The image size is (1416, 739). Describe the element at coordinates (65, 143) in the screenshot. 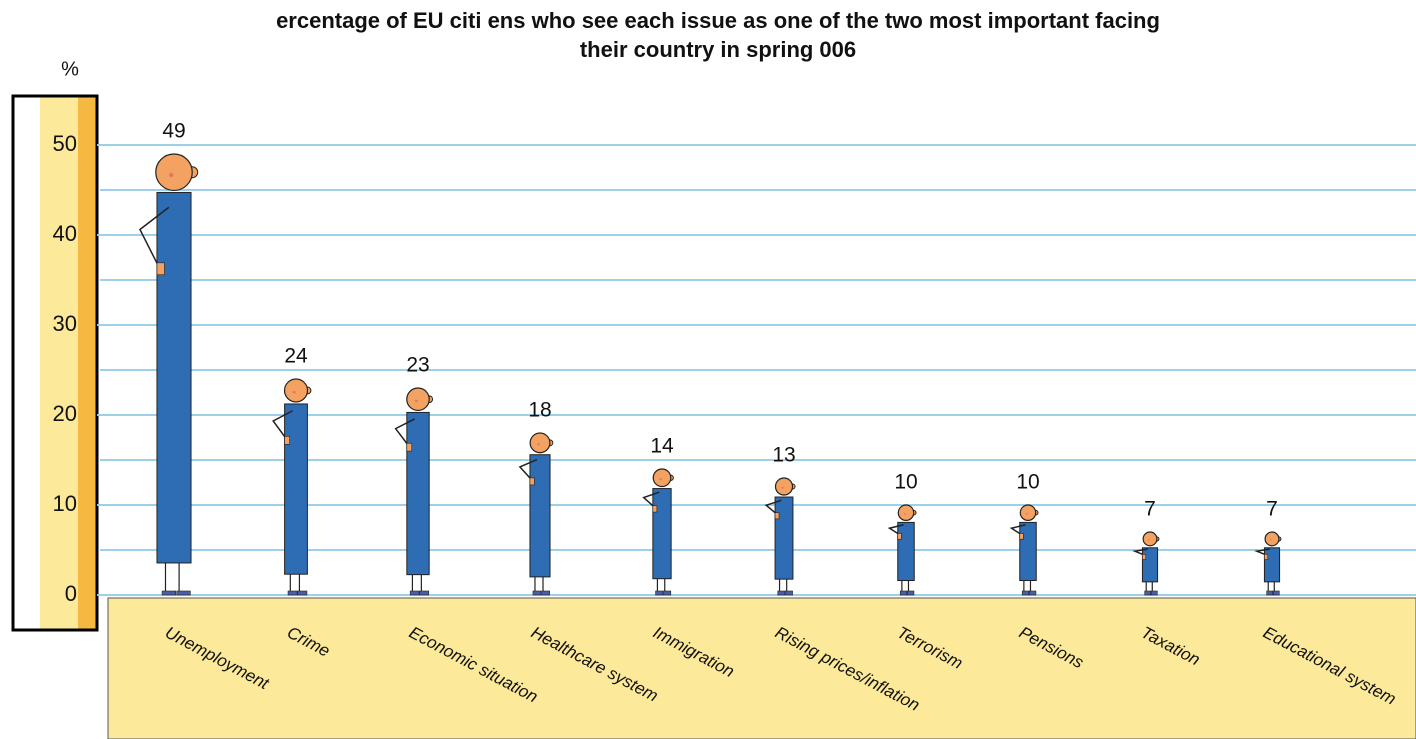

I see `y-tick-label: 50` at that location.